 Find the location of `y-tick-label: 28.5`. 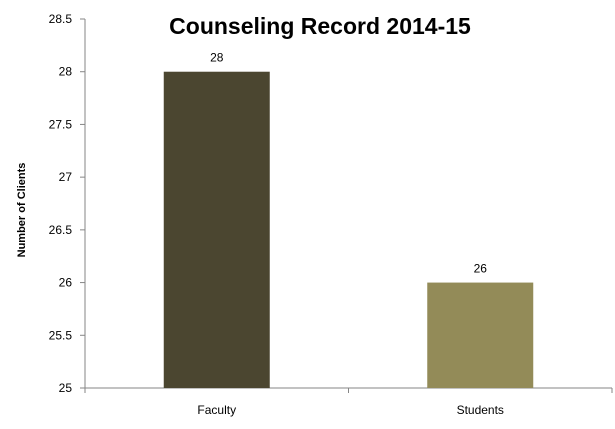

y-tick-label: 28.5 is located at coordinates (61, 19).